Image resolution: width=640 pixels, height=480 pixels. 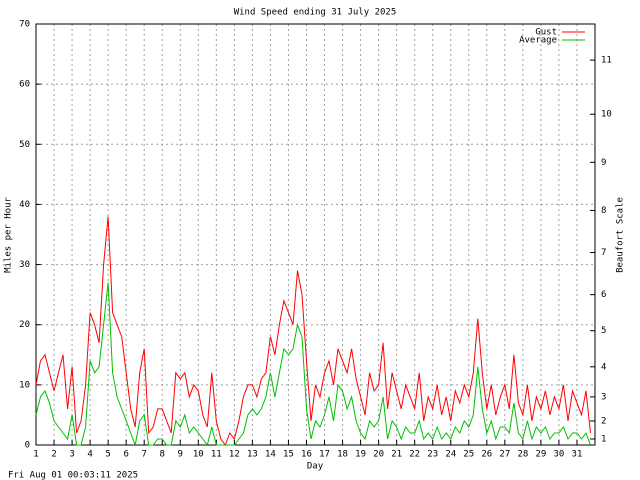 What do you see at coordinates (559, 455) in the screenshot?
I see `x-tick-label: 30` at bounding box center [559, 455].